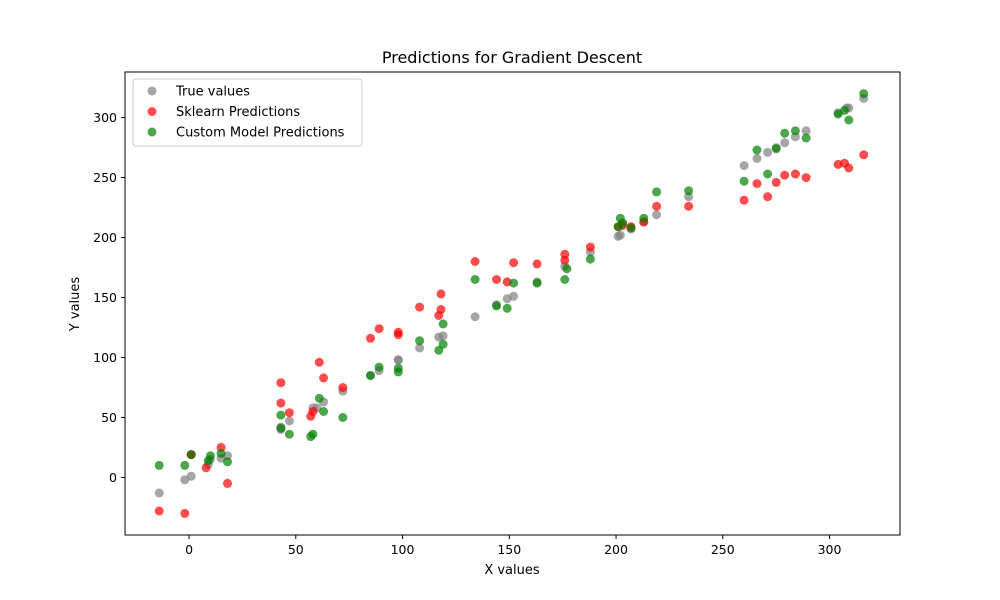 The height and width of the screenshot is (600, 1000). I want to click on y-axis-ticks: 0 50 100 150 200 250 300, so click(109, 297).